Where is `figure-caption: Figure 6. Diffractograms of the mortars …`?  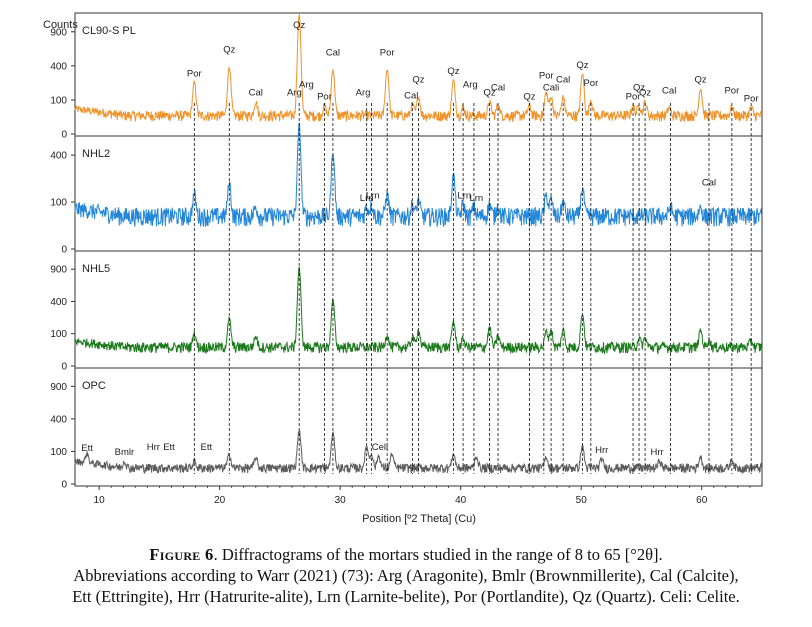 figure-caption: Figure 6. Diffractograms of the mortars … is located at coordinates (406, 575).